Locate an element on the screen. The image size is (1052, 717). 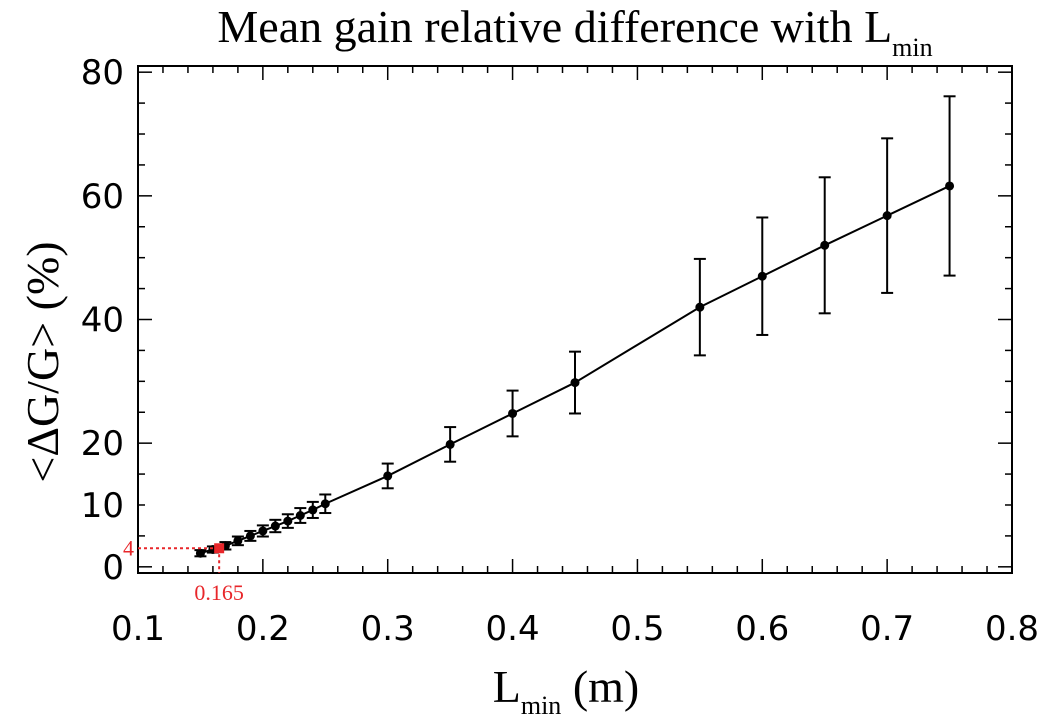
annotation-point is located at coordinates (219, 548).